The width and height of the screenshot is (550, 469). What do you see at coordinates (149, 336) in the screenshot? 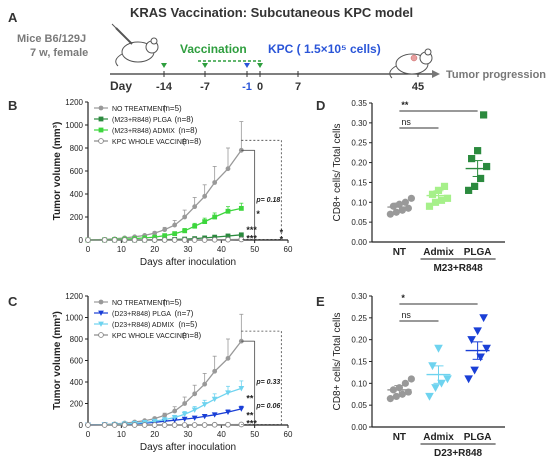
I see `legend-label: KPC WHOLE VACCINE` at bounding box center [149, 336].